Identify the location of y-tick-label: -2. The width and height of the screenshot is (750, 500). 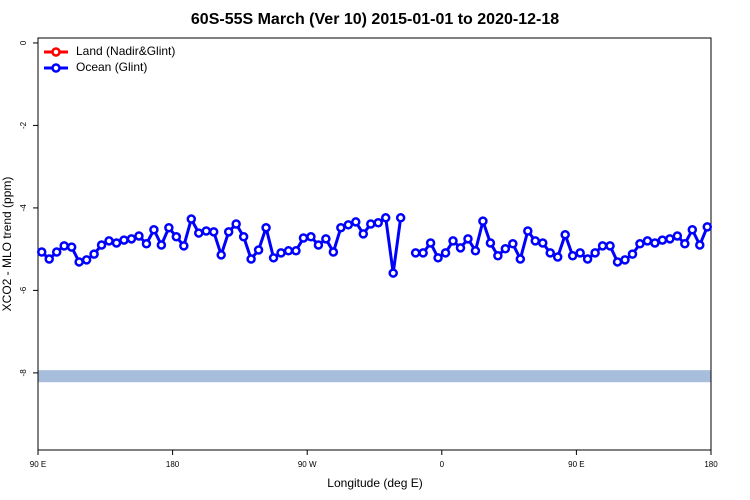
(23, 125).